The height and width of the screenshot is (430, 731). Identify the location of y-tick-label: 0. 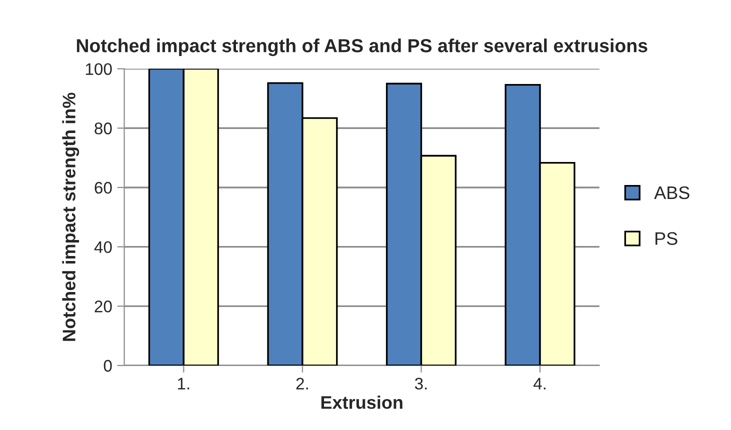
(108, 366).